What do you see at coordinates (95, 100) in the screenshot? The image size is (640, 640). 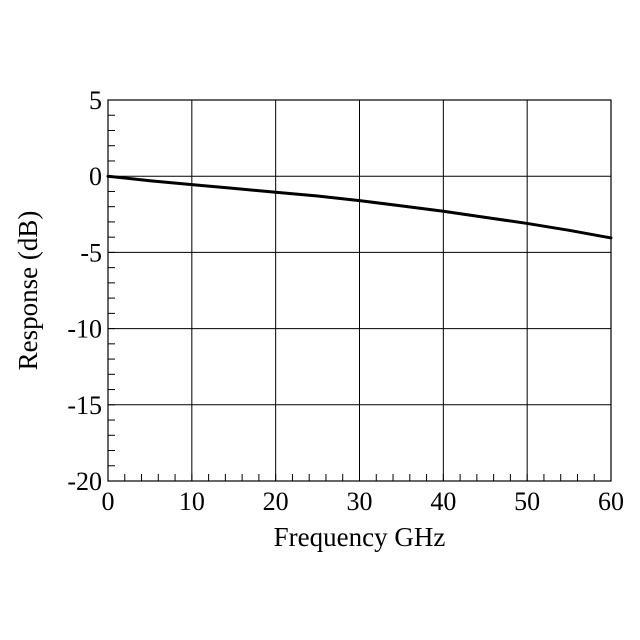 I see `y-tick-label-5: 5` at bounding box center [95, 100].